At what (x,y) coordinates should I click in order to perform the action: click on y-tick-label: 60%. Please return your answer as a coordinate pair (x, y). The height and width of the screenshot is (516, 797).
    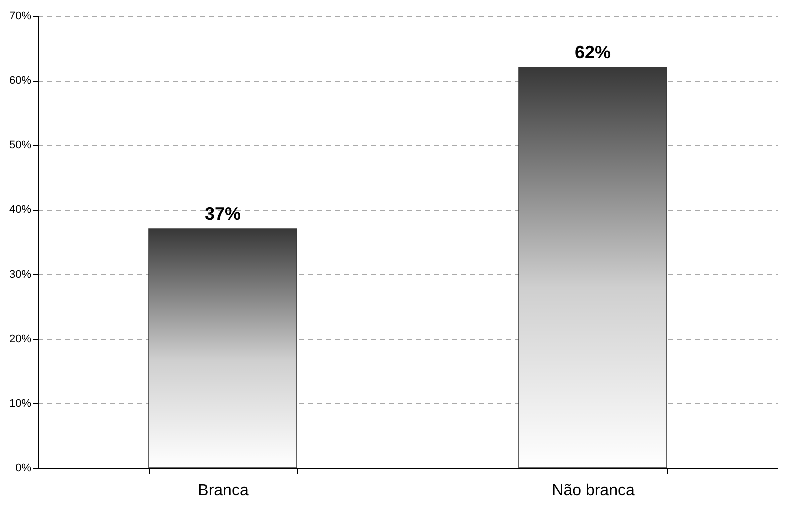
    Looking at the image, I should click on (20, 81).